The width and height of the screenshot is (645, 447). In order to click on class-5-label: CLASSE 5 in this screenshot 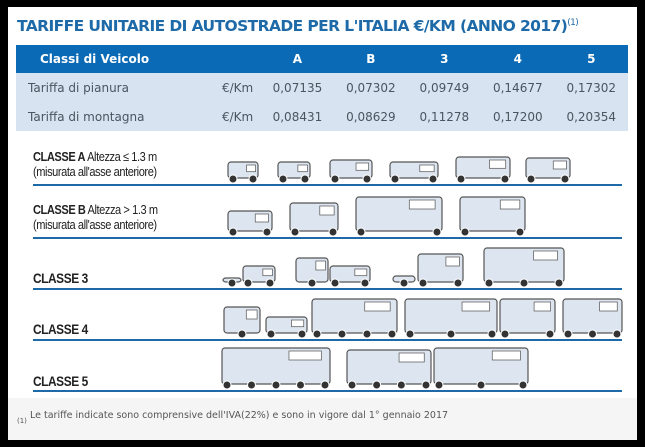, I will do `click(60, 381)`.